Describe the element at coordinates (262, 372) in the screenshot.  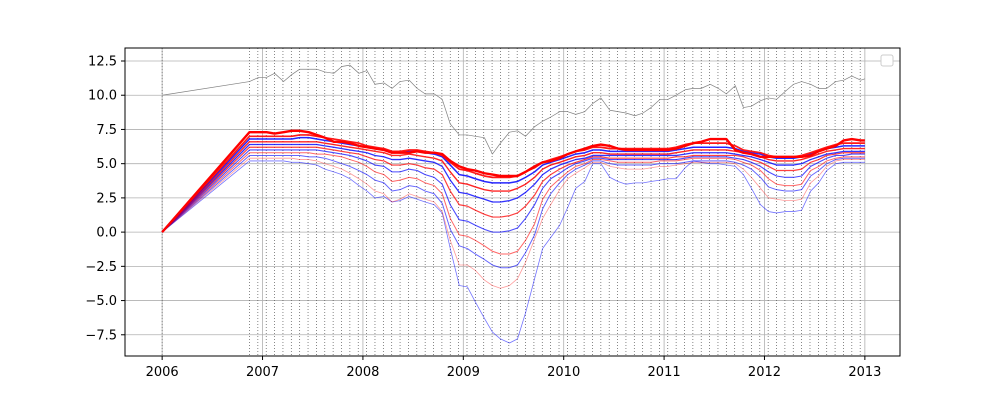
I see `x-tick-label: 2007` at that location.